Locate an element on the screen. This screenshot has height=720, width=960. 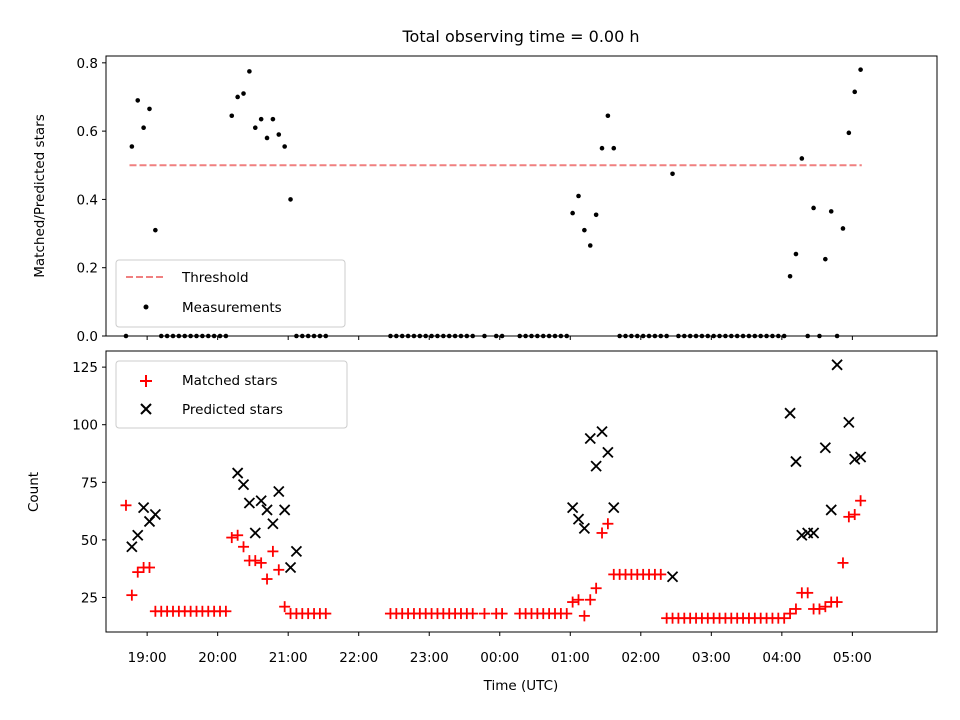
bottom-legend: Matched stars Predicted stars is located at coordinates (231, 394).